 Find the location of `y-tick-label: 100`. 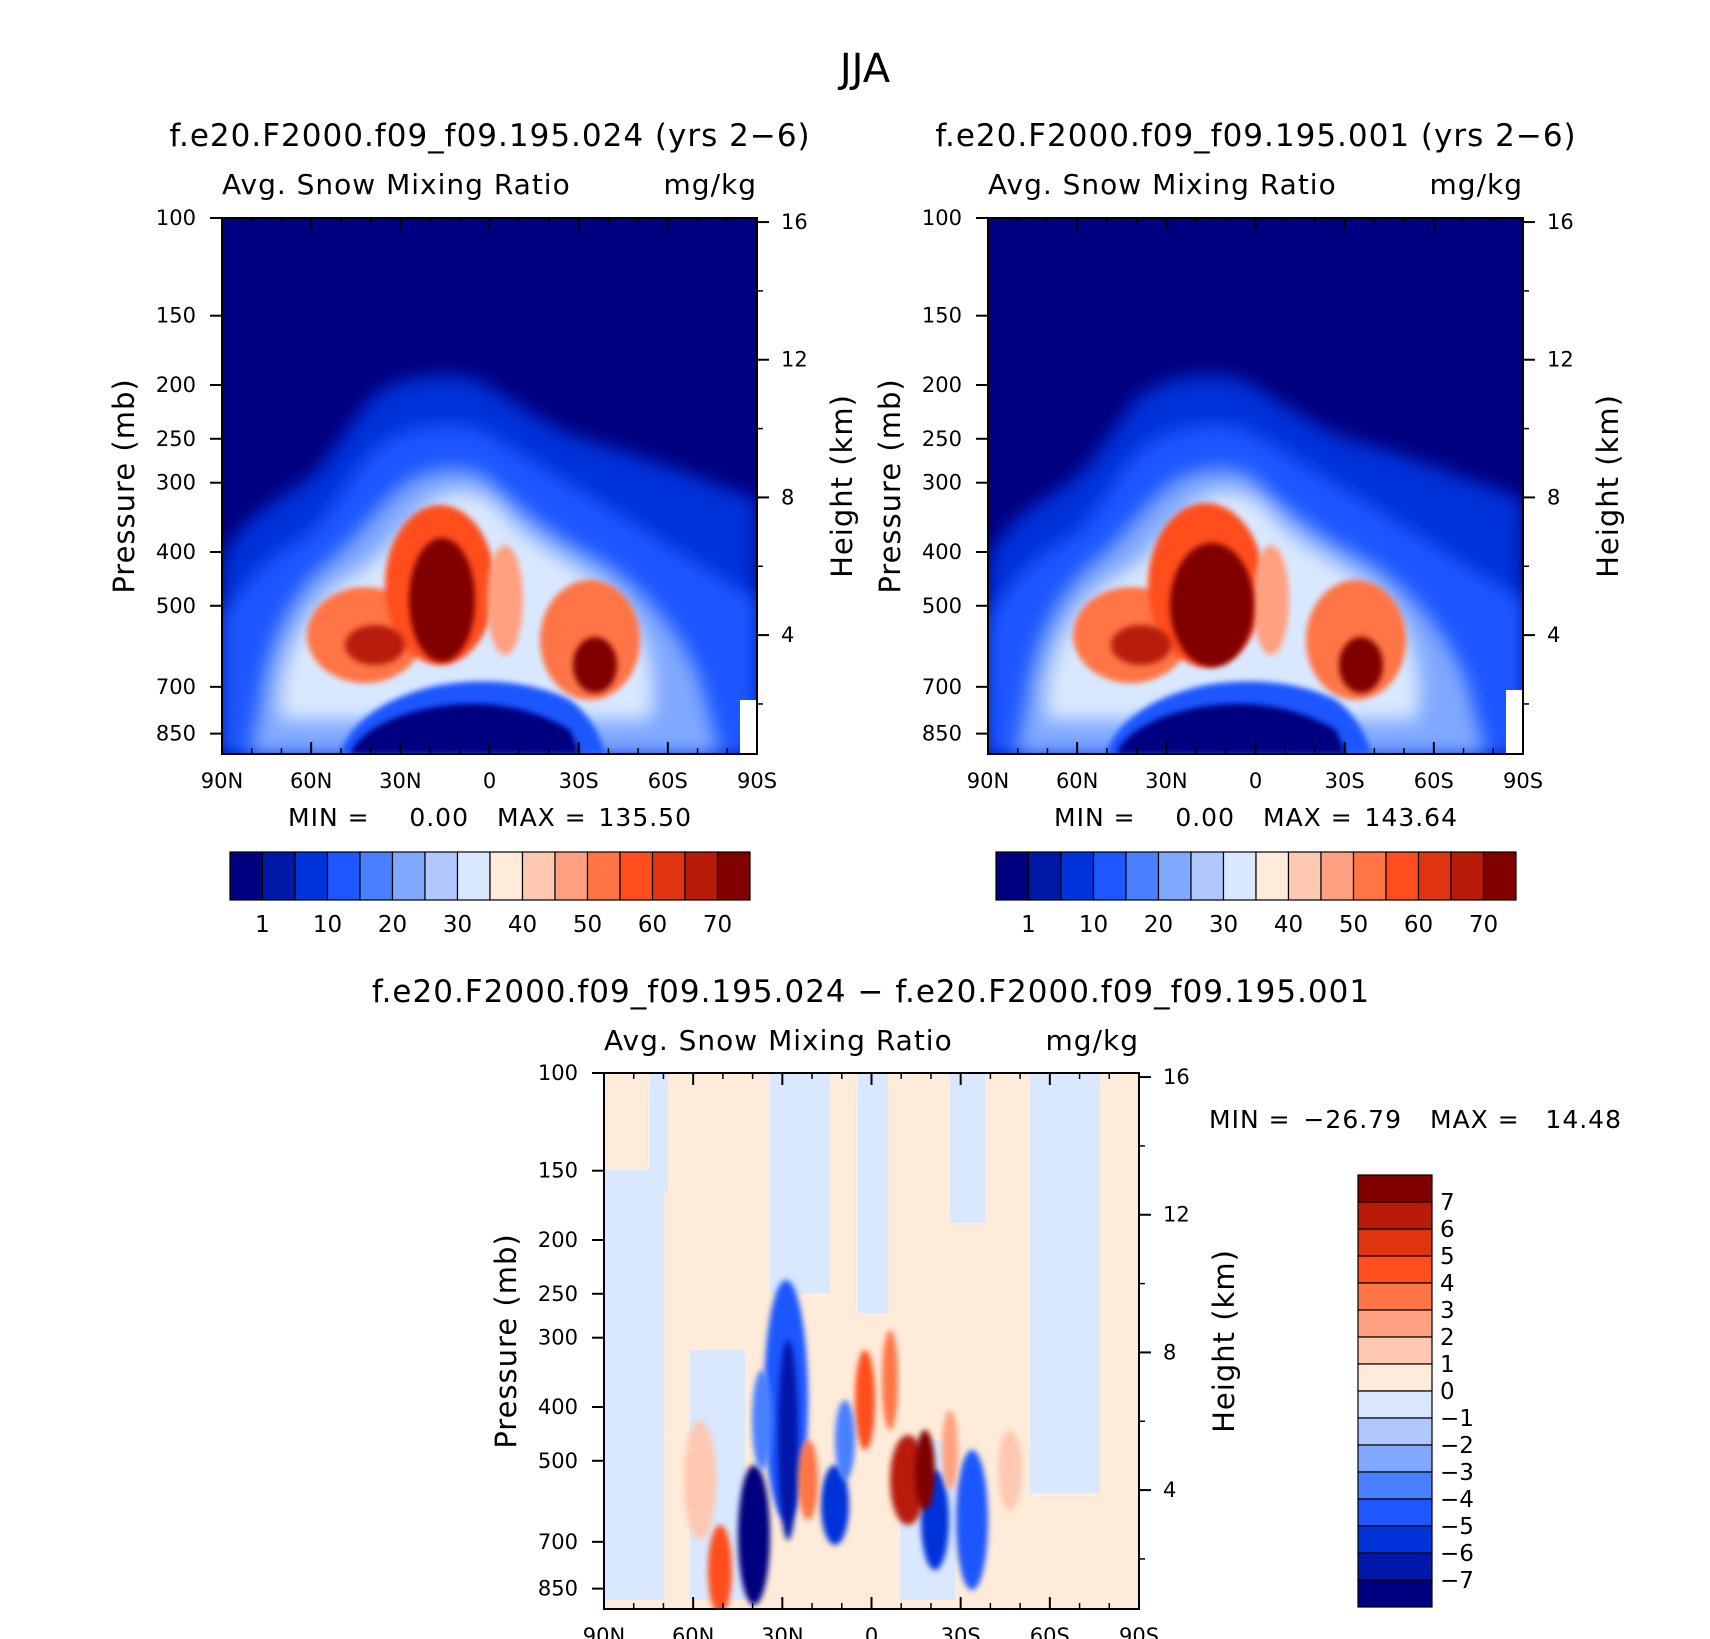

y-tick-label: 100 is located at coordinates (558, 1073).